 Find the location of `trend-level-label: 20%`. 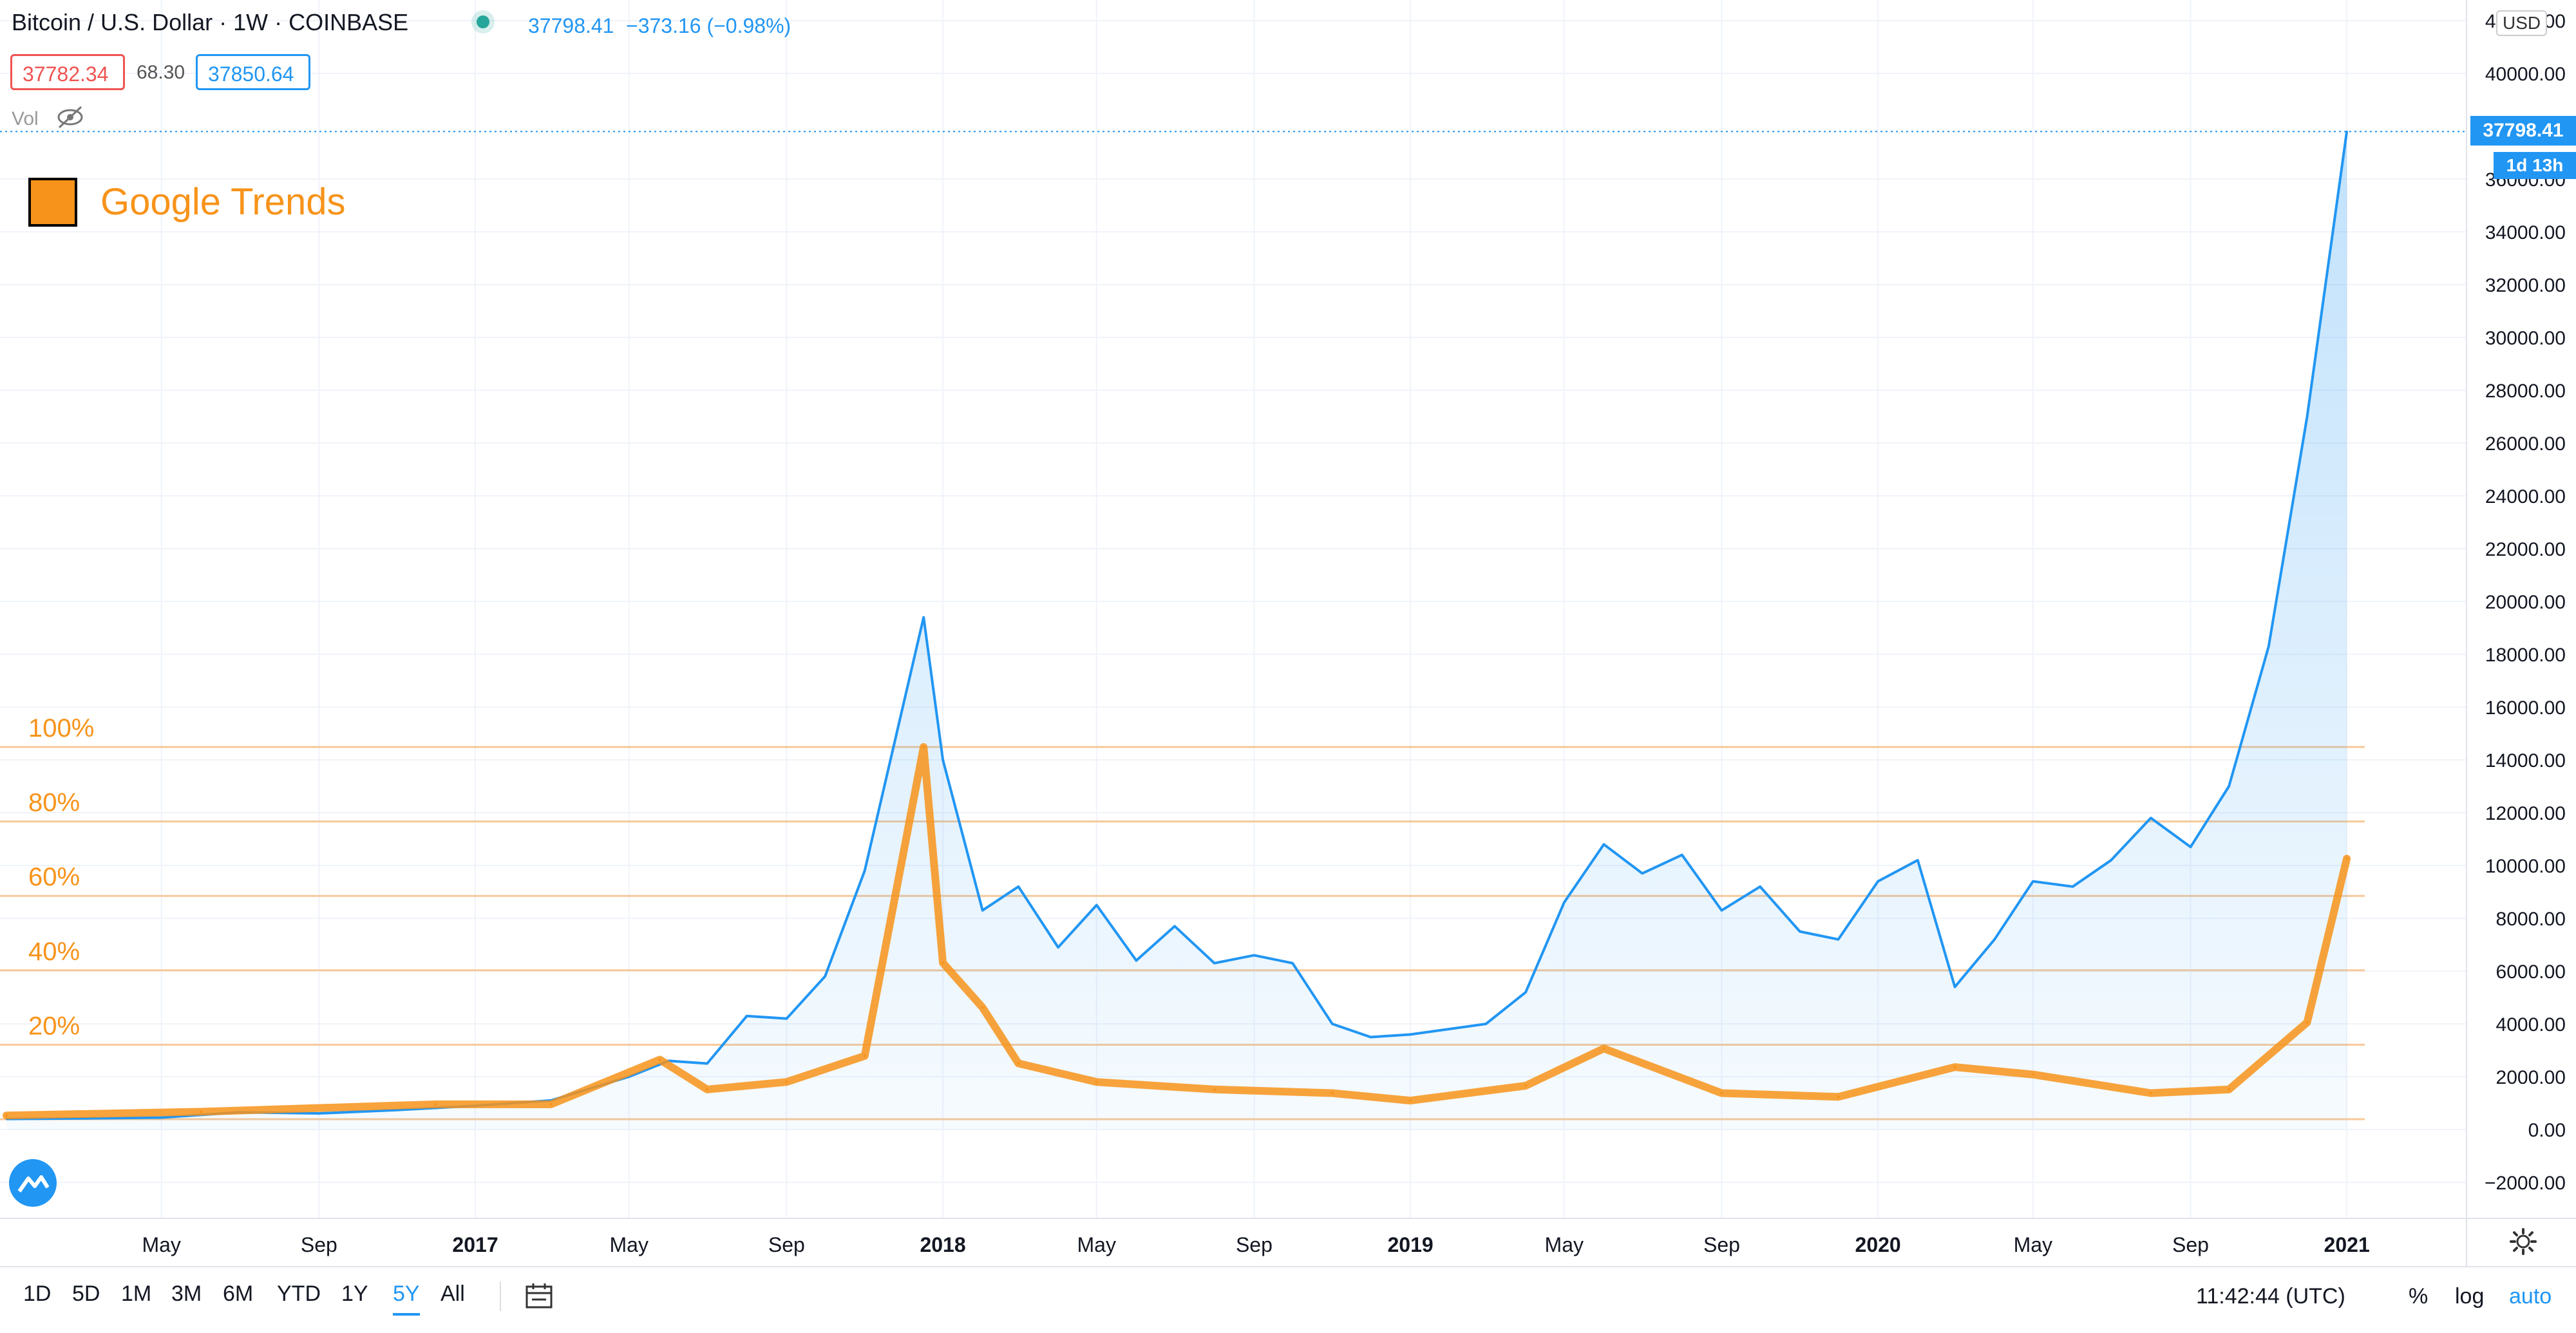

trend-level-label: 20% is located at coordinates (54, 1026).